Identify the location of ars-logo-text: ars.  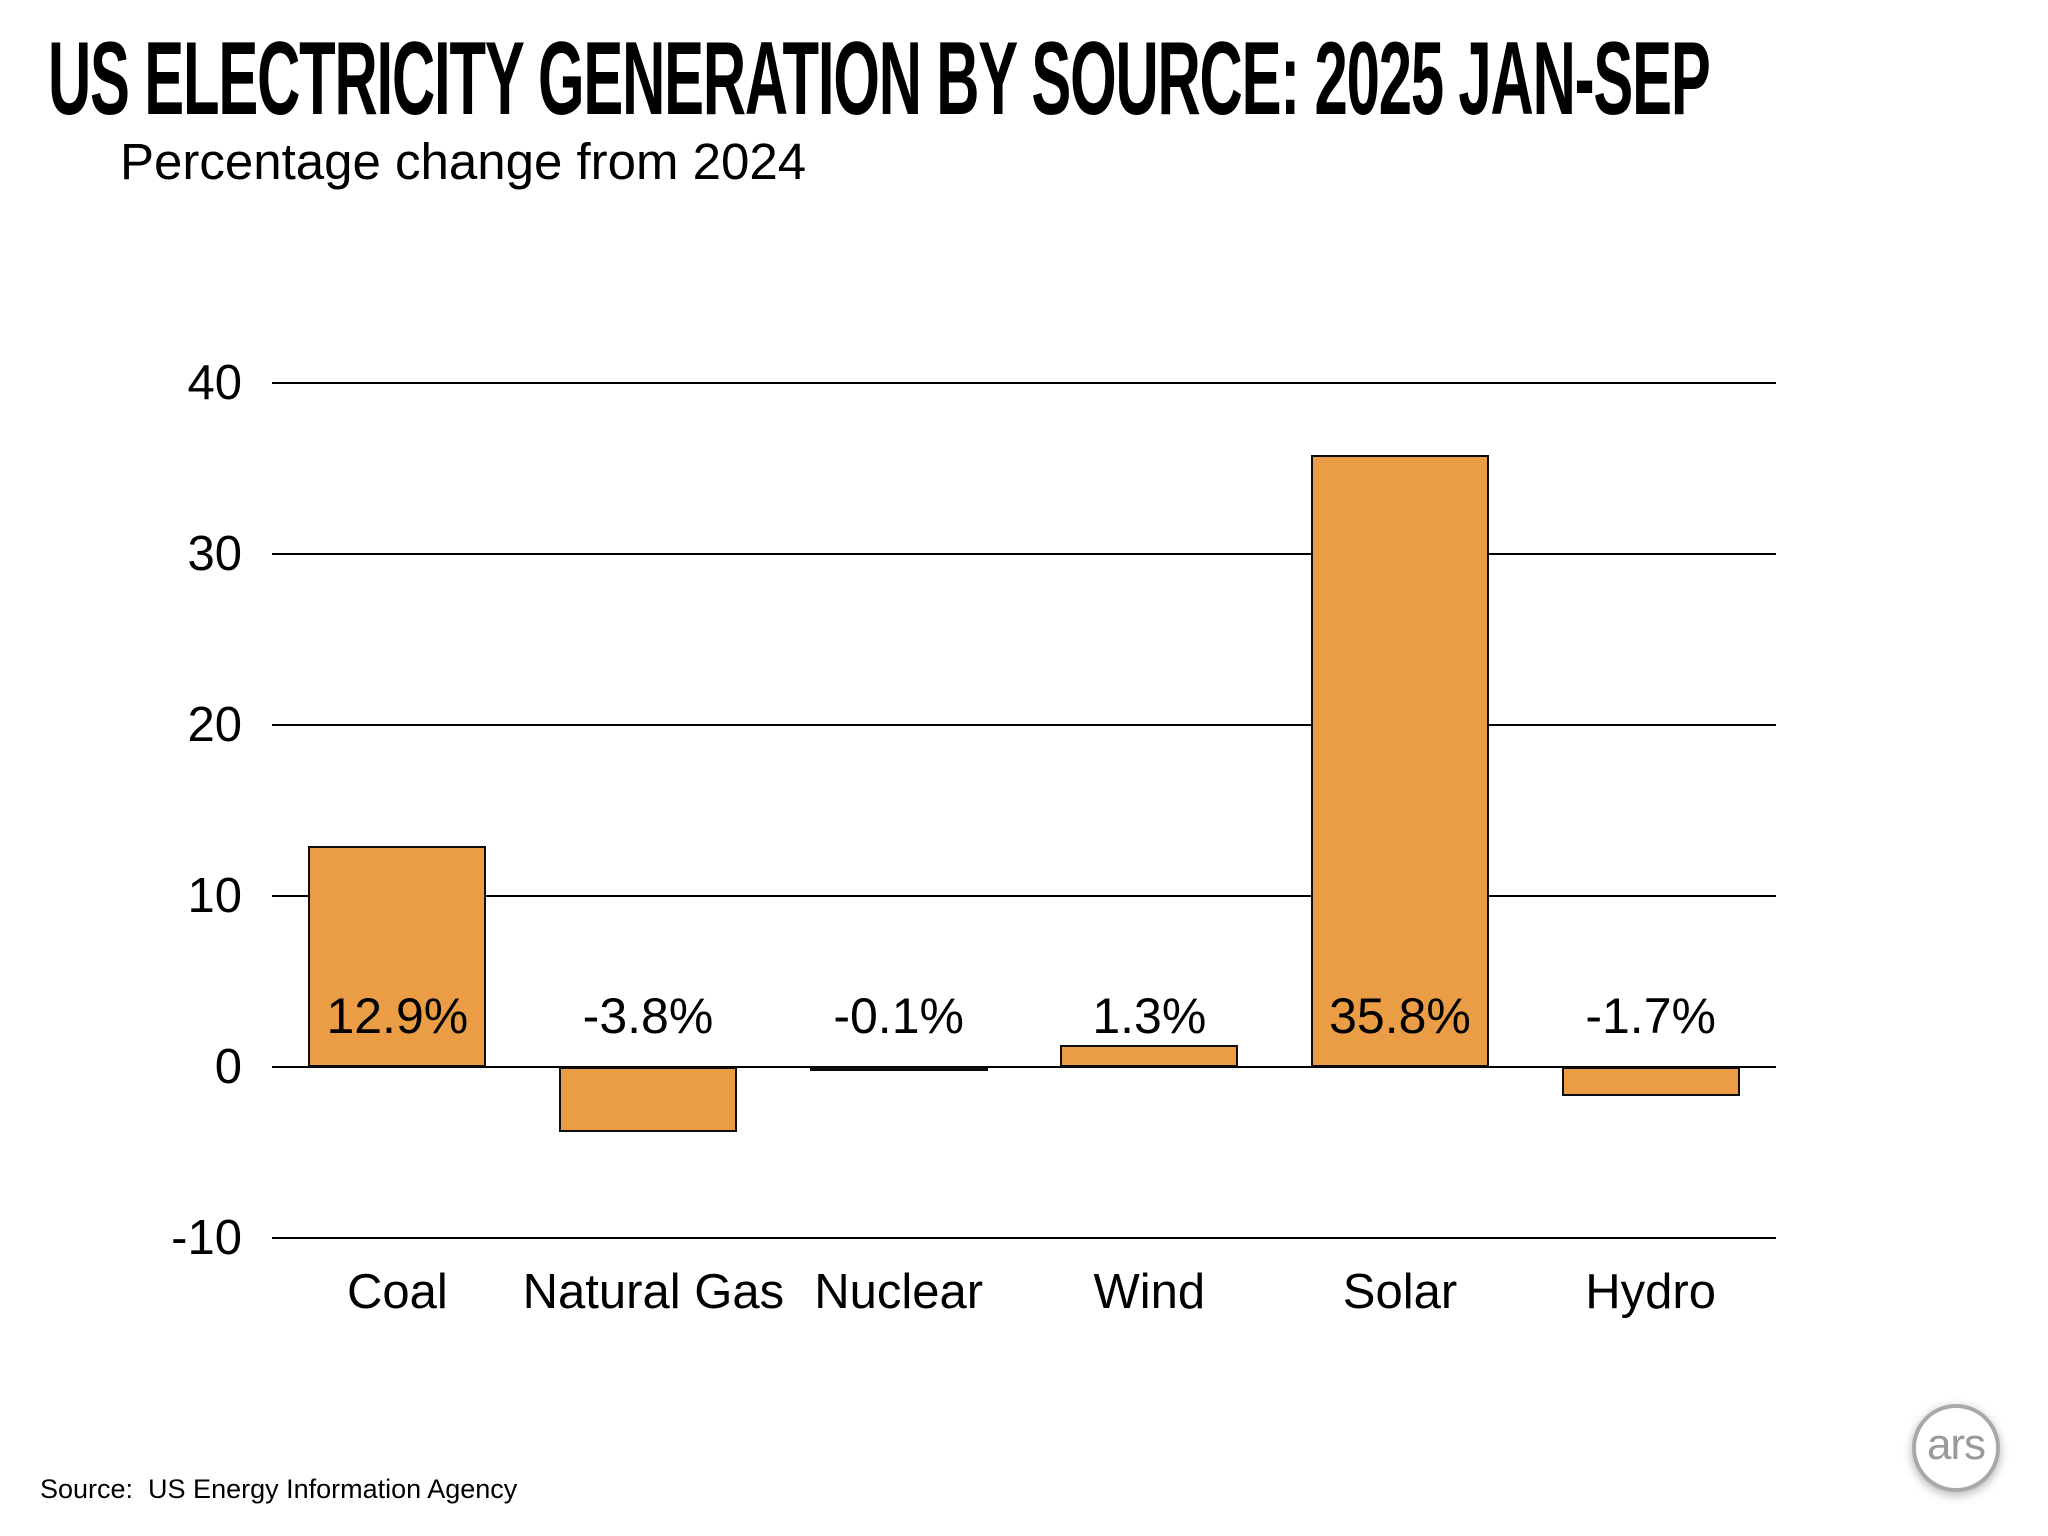
(1956, 1444).